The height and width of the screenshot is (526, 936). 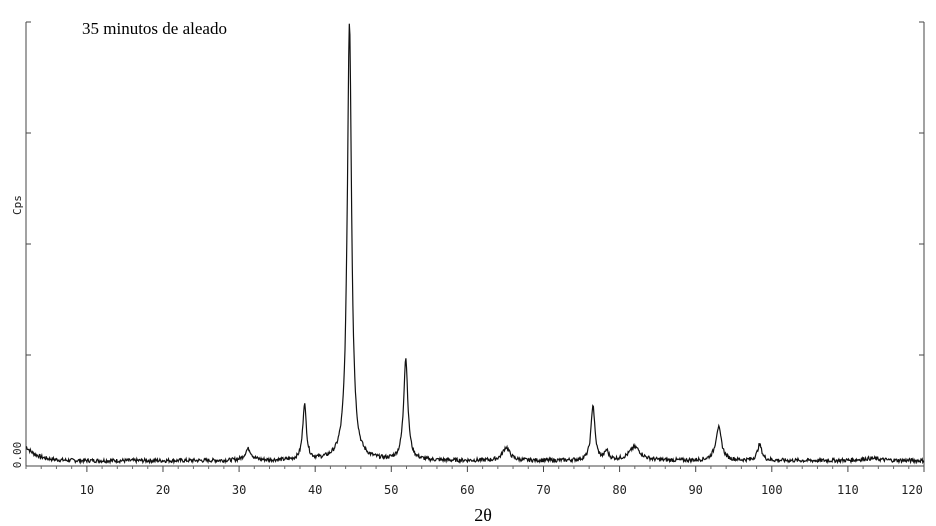 What do you see at coordinates (315, 490) in the screenshot?
I see `x-tick-label: 40` at bounding box center [315, 490].